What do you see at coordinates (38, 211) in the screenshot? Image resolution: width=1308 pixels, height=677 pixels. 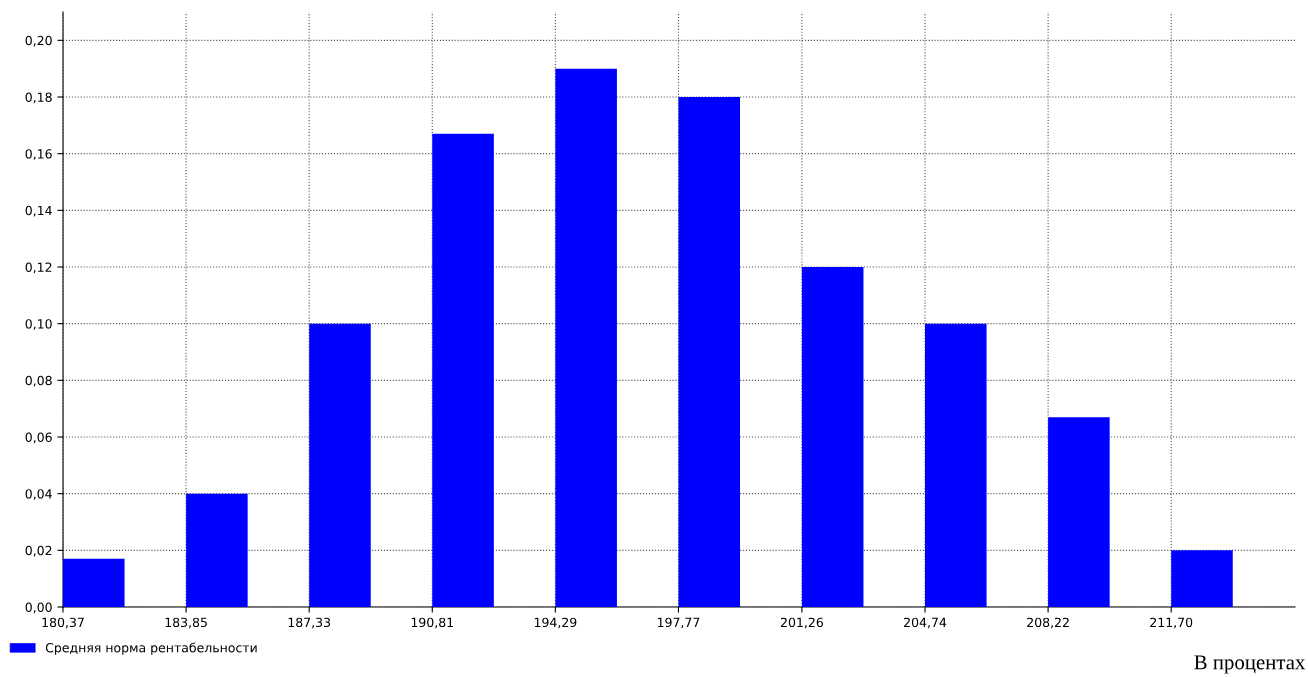 I see `y-tick-label: 0,14` at bounding box center [38, 211].